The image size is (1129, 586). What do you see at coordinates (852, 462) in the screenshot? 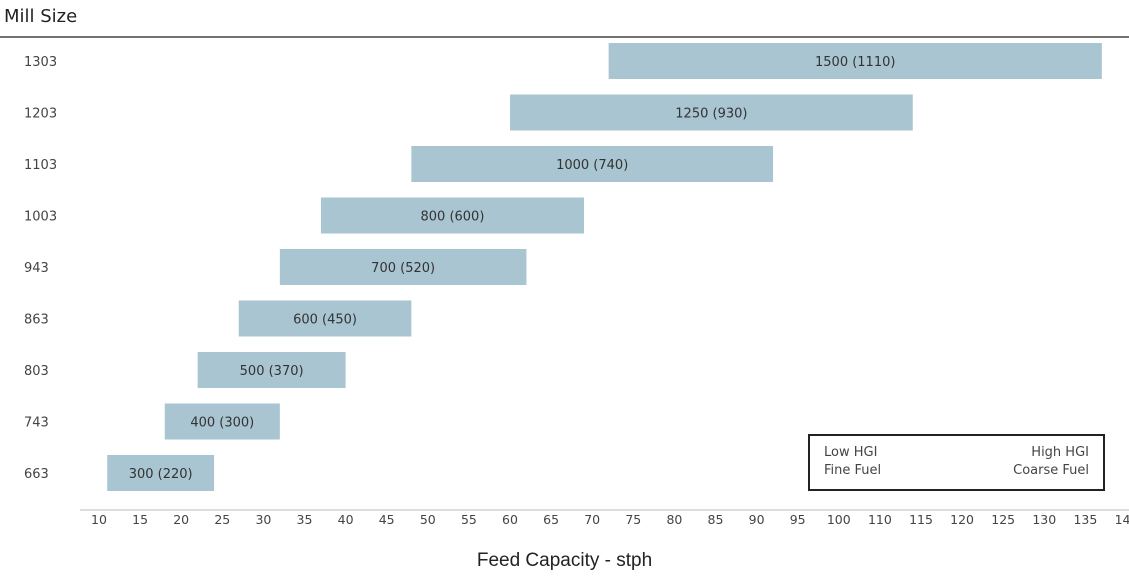
I see `legend-left: Low HGI Fine Fuel` at bounding box center [852, 462].